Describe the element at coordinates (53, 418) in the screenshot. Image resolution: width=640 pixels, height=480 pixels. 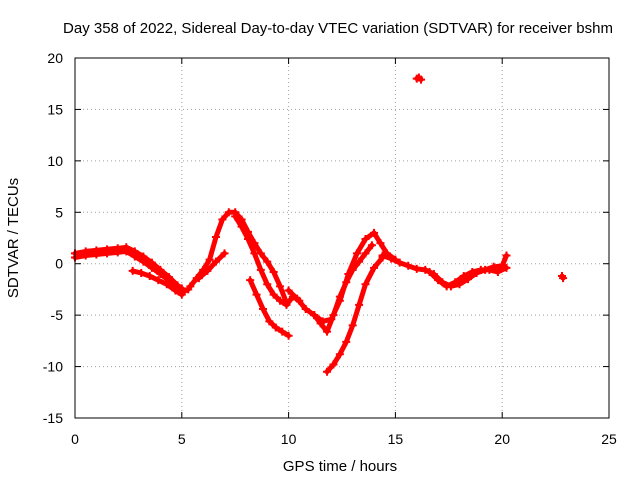
I see `y-tick-label: -15` at that location.